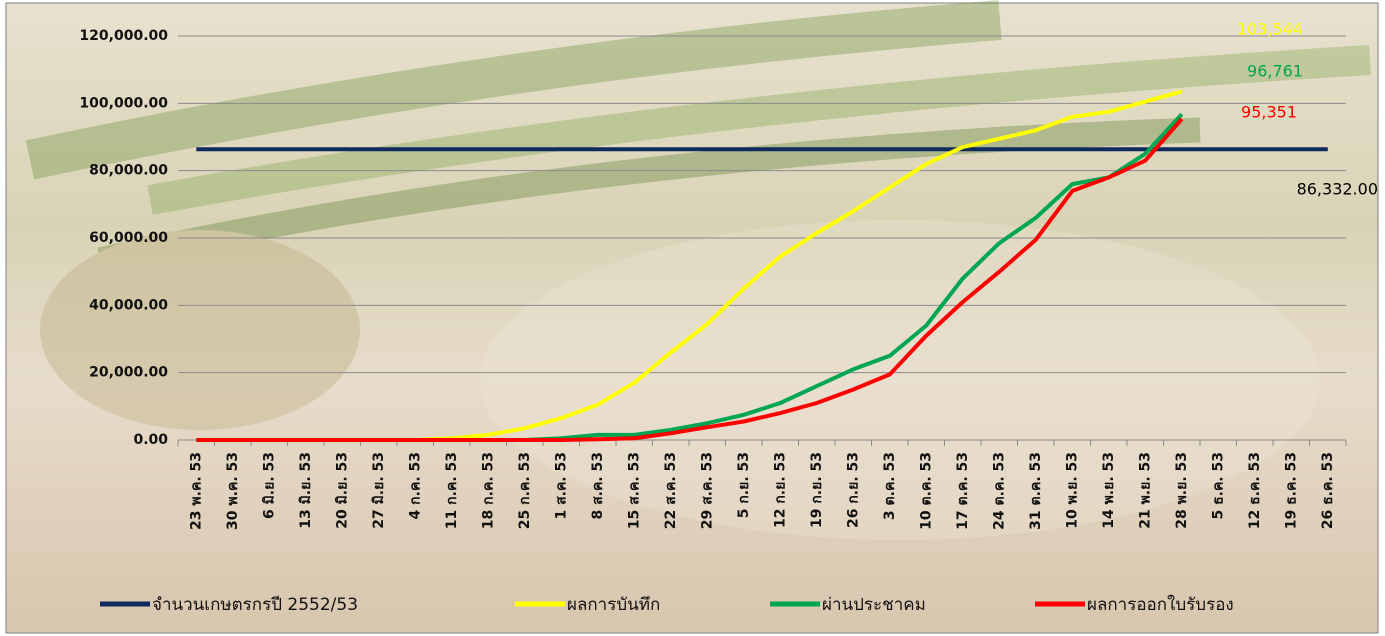 Image resolution: width=1385 pixels, height=636 pixels. Describe the element at coordinates (1218, 486) in the screenshot. I see `x-tick-label: 5 ธ.ค. 53` at that location.